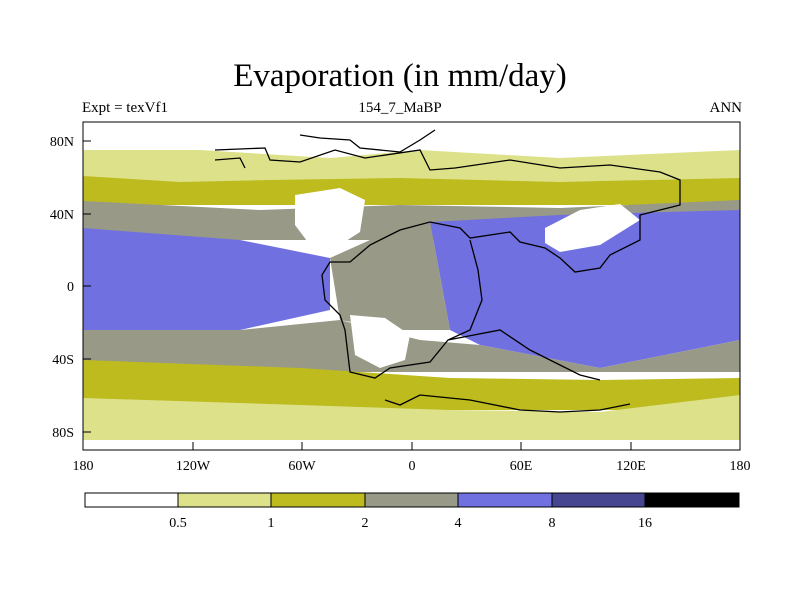 The image size is (800, 600). Describe the element at coordinates (63, 433) in the screenshot. I see `lat-tick-label: 80S` at that location.